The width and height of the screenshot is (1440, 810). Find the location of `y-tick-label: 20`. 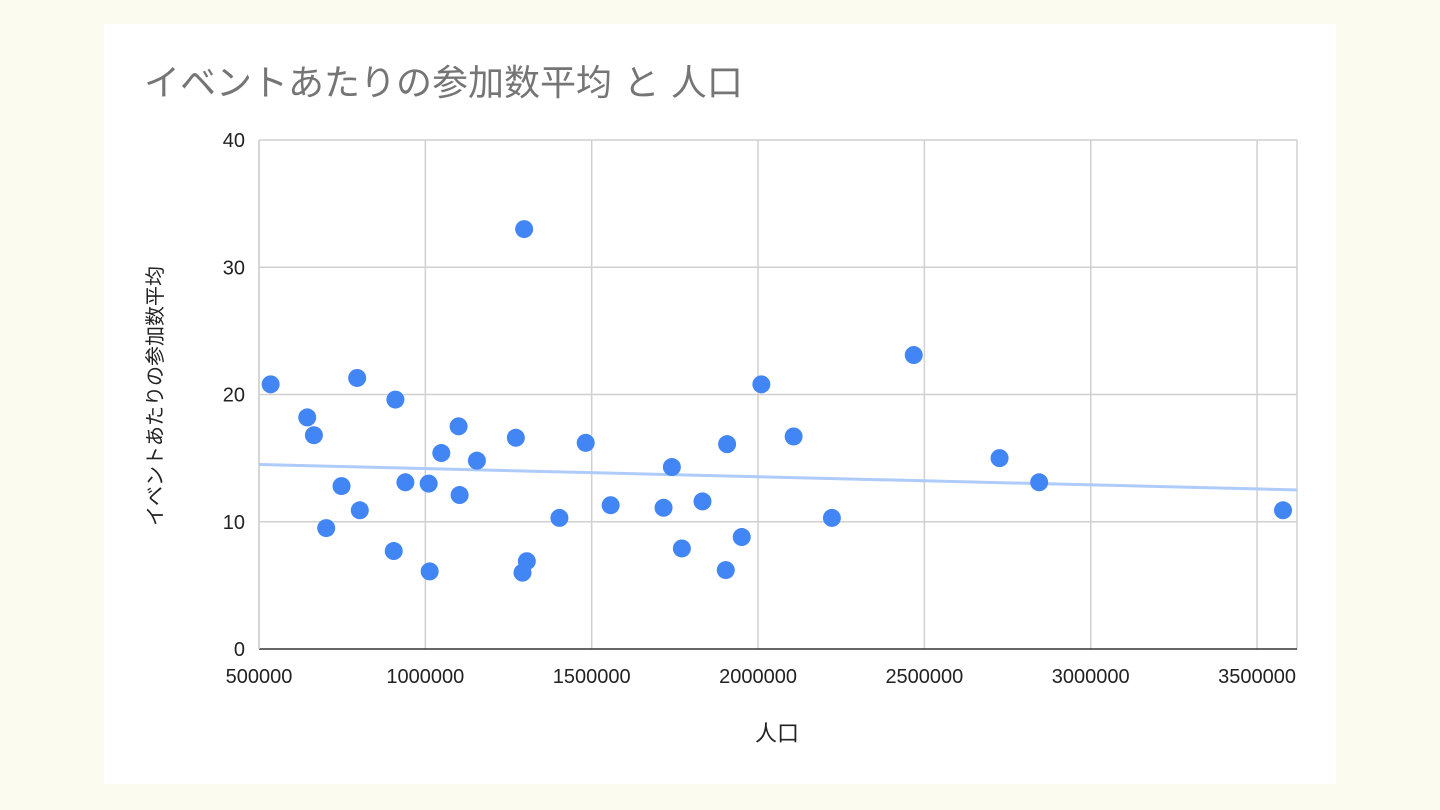

y-tick-label: 20 is located at coordinates (234, 396).